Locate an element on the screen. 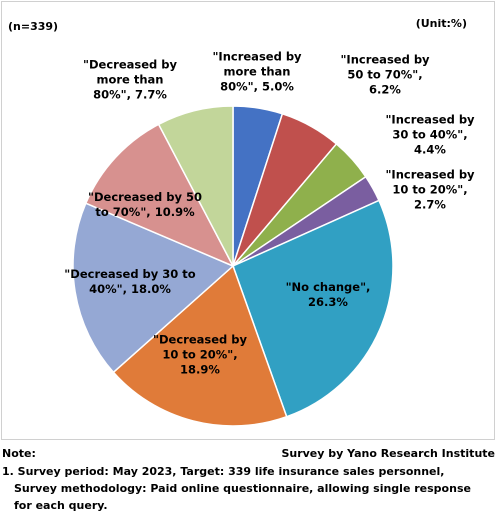 Image resolution: width=497 pixels, height=526 pixels. category-label: "Decreased by 30 to 40%", is located at coordinates (130, 281).